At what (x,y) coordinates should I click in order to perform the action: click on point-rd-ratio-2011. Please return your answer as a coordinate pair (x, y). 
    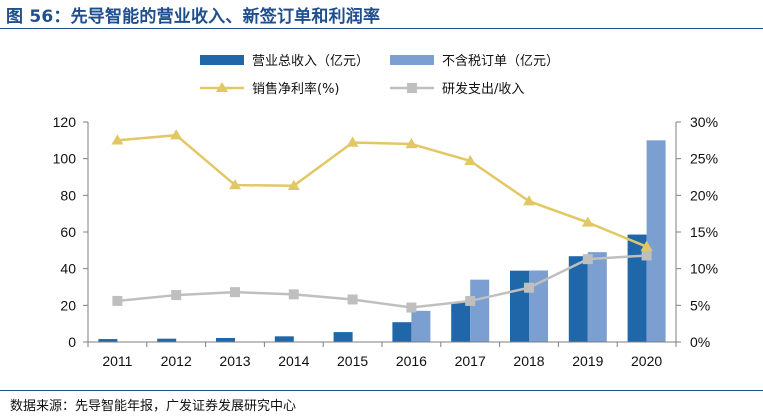
    Looking at the image, I should click on (117, 300).